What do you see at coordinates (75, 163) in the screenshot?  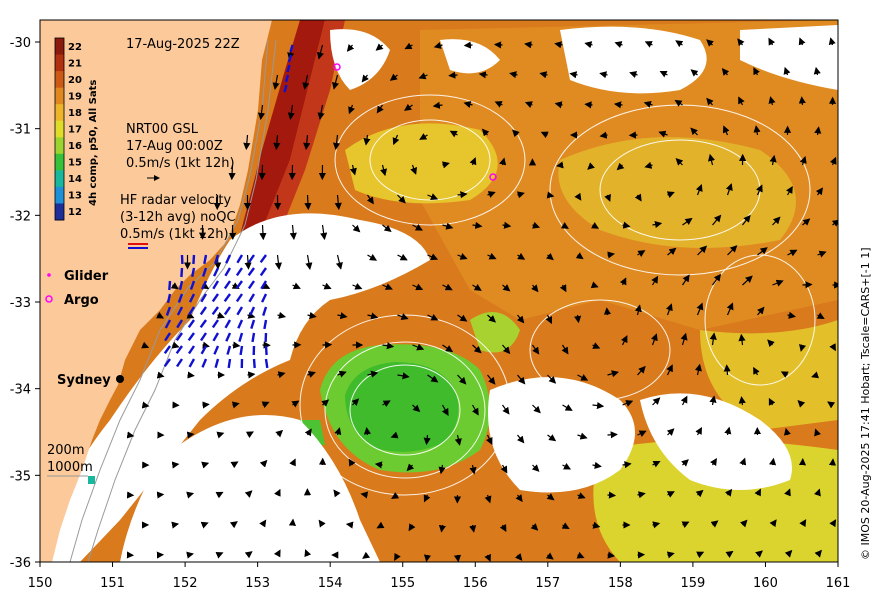 I see `colorbar-tick-label: 15` at bounding box center [75, 163].